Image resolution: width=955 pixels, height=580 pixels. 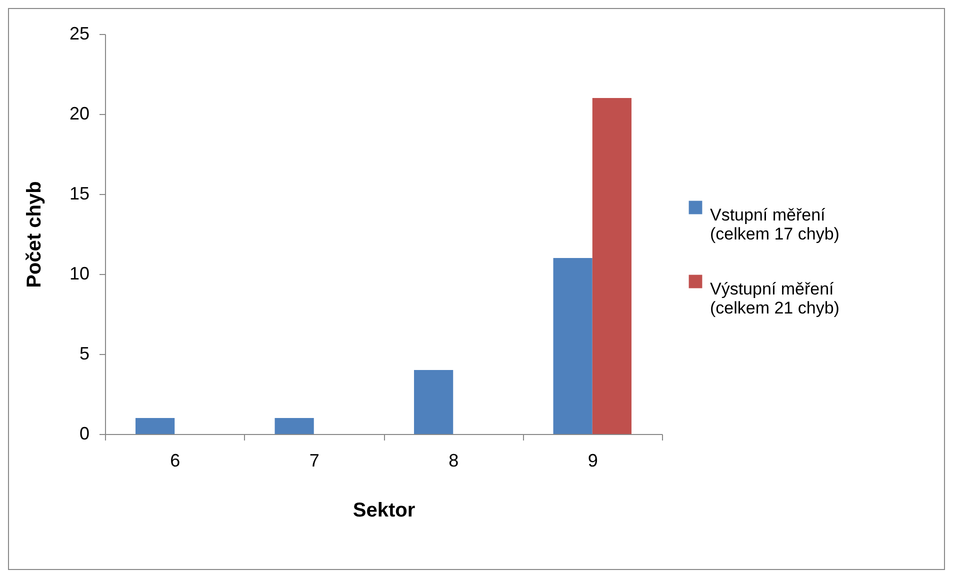 I want to click on y-tick-label: 5, so click(x=84, y=354).